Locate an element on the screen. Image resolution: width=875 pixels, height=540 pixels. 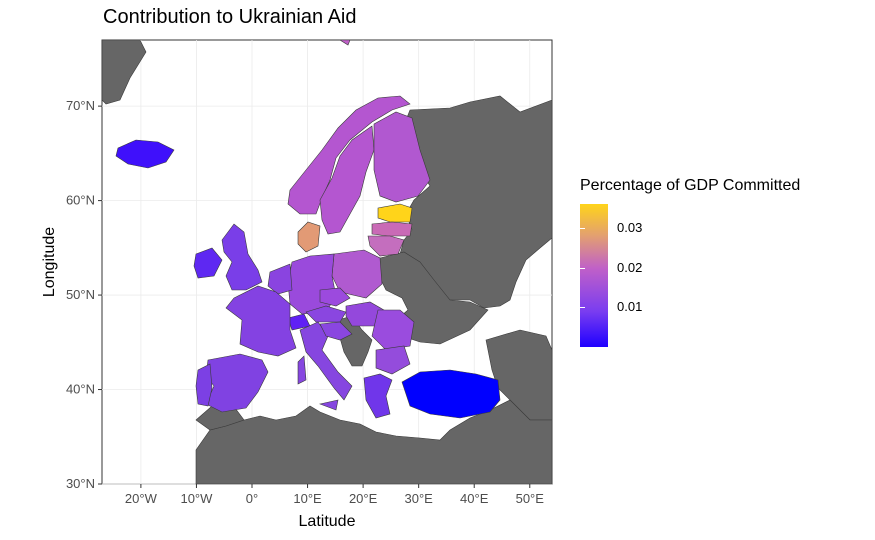
country-denmark is located at coordinates (309, 237).